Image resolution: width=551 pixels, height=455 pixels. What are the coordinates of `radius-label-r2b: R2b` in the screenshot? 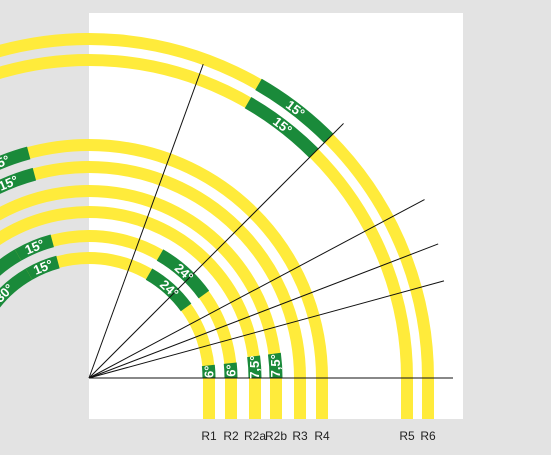 It's located at (276, 436).